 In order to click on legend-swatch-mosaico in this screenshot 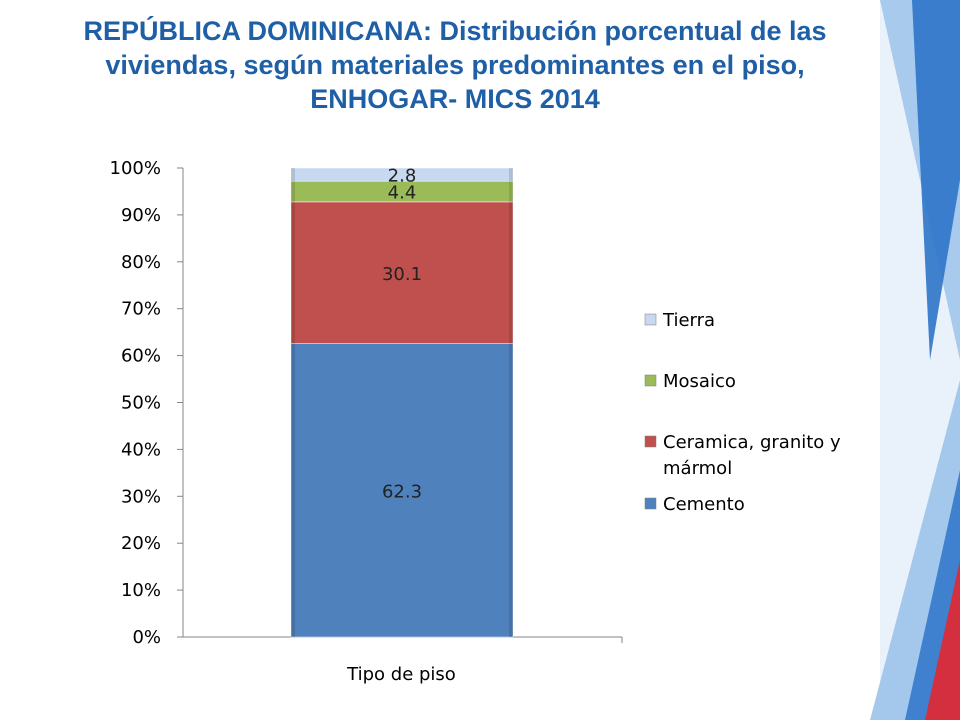, I will do `click(650, 380)`.